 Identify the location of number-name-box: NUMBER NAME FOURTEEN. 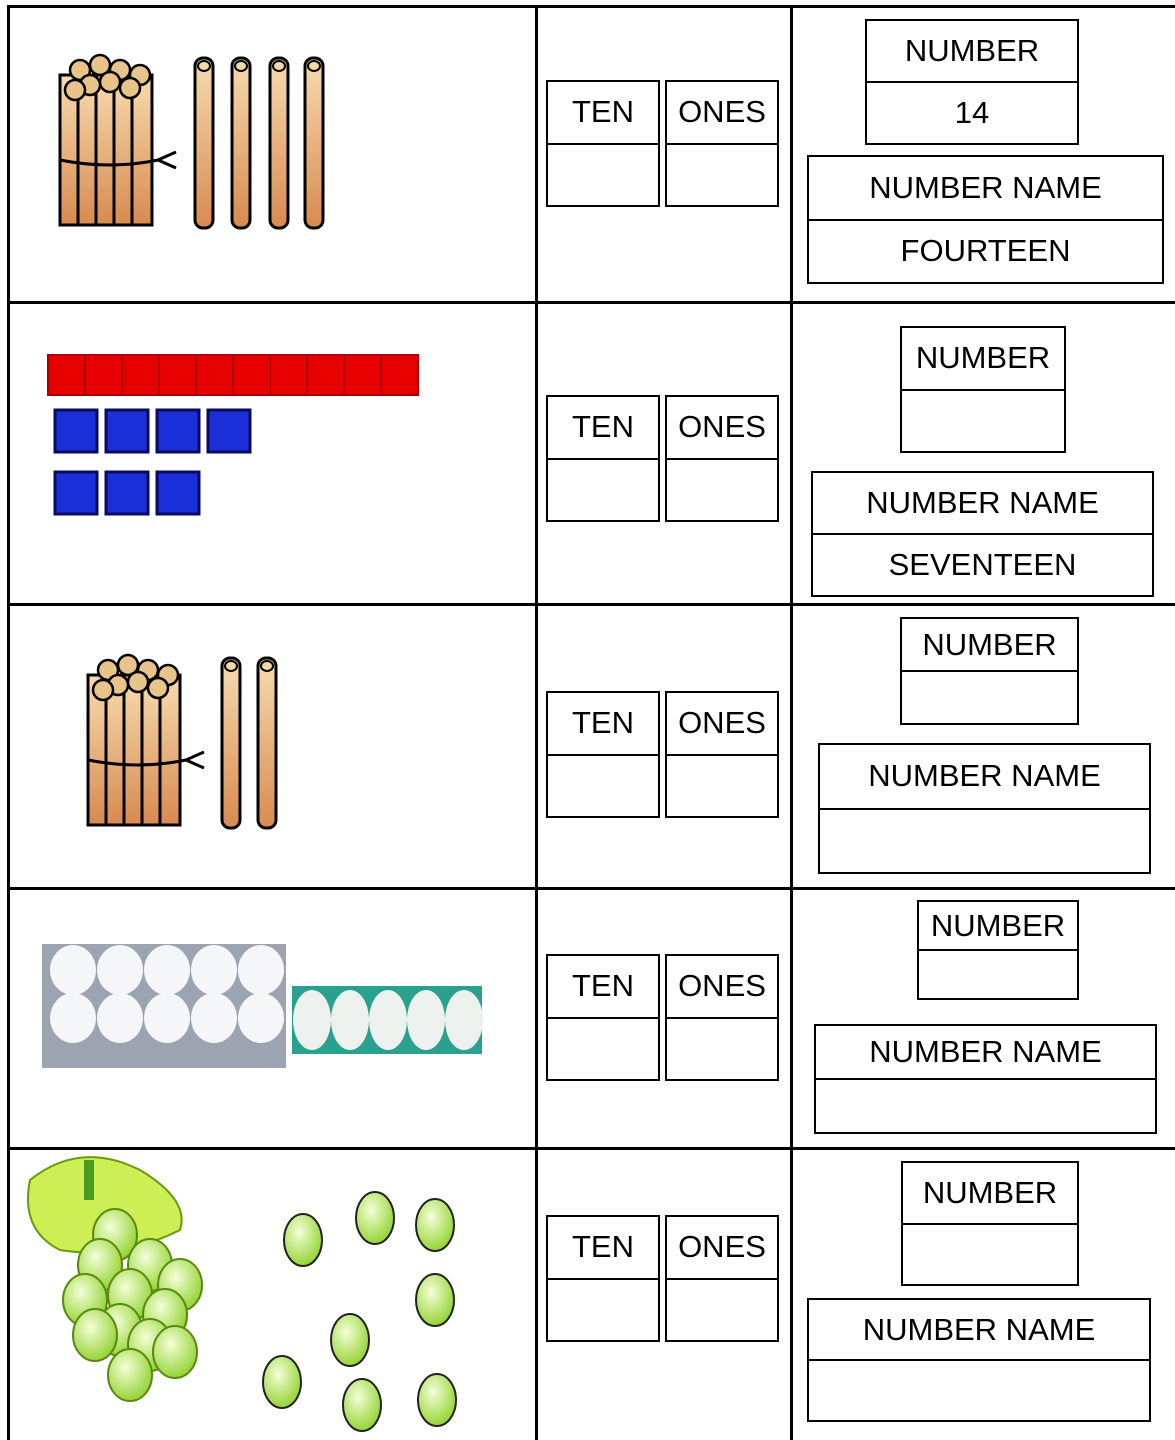
(985, 219).